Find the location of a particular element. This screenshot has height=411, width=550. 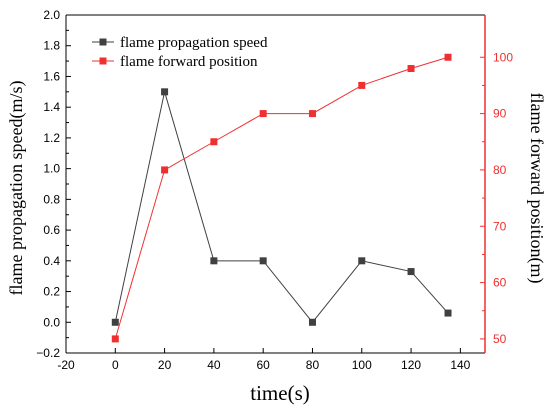

x-tick-label: 80 is located at coordinates (313, 365).